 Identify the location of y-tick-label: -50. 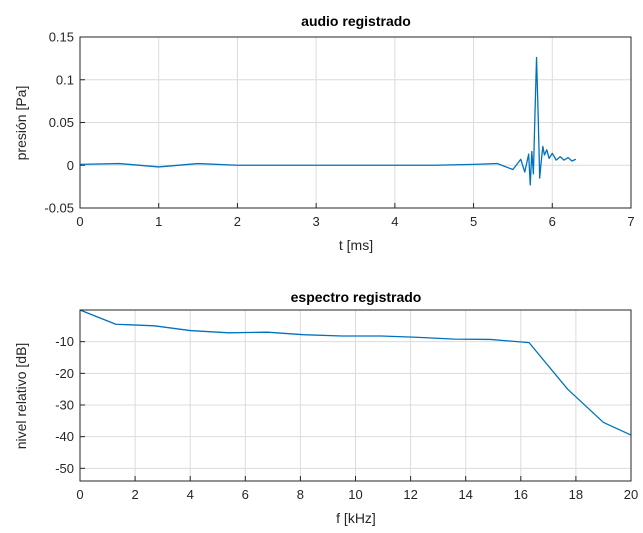
(64, 468).